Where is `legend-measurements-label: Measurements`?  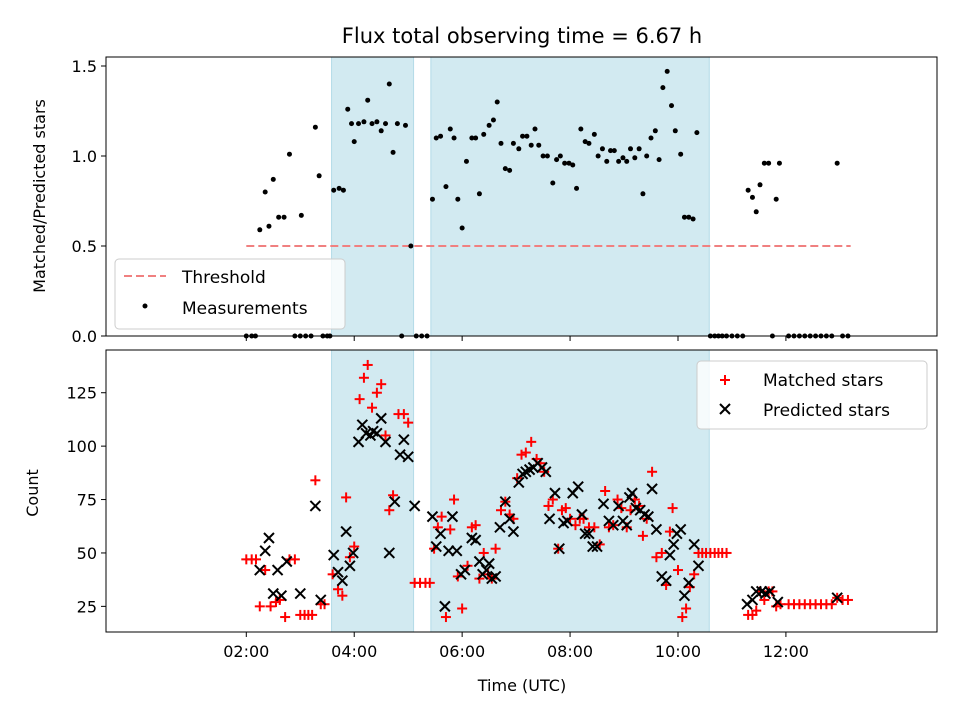
legend-measurements-label: Measurements is located at coordinates (245, 309).